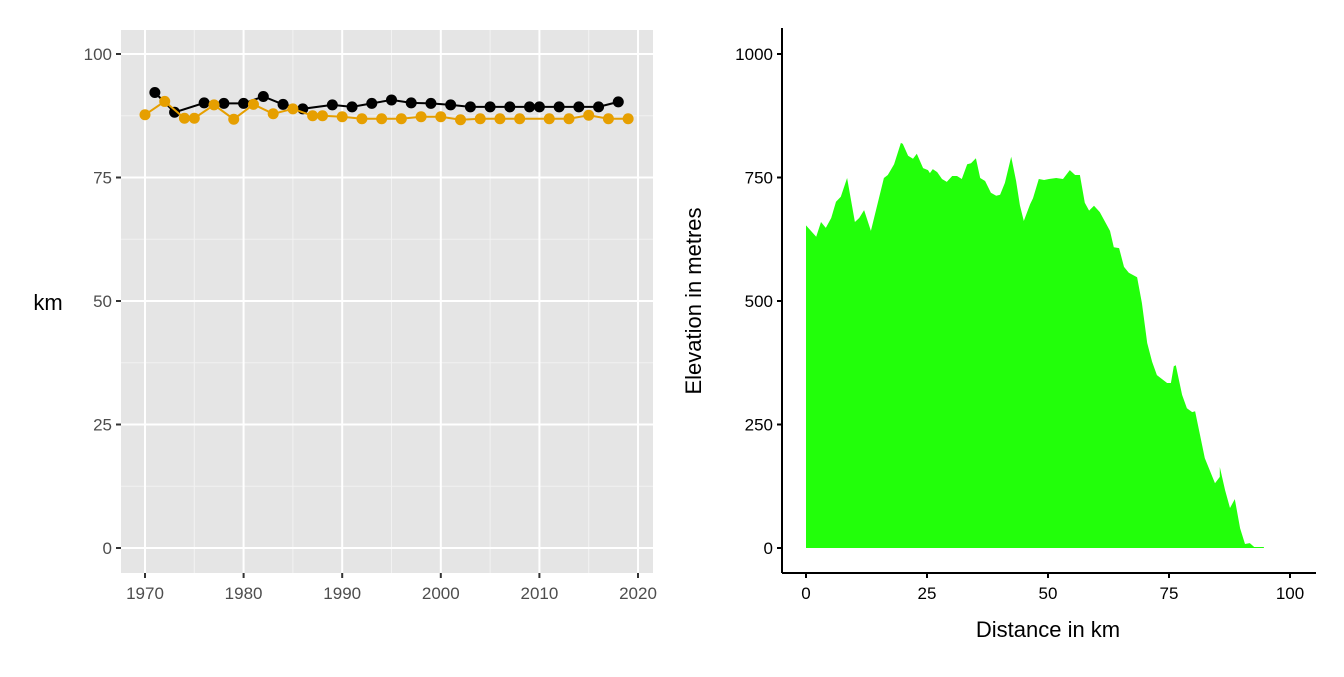 The height and width of the screenshot is (677, 1344). I want to click on black-series, so click(386, 102).